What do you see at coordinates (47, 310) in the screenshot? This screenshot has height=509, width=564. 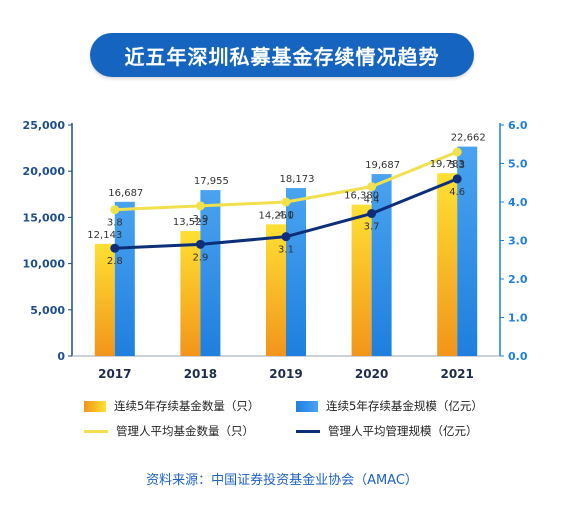 I see `left-axis-tick-label: 5,000` at bounding box center [47, 310].